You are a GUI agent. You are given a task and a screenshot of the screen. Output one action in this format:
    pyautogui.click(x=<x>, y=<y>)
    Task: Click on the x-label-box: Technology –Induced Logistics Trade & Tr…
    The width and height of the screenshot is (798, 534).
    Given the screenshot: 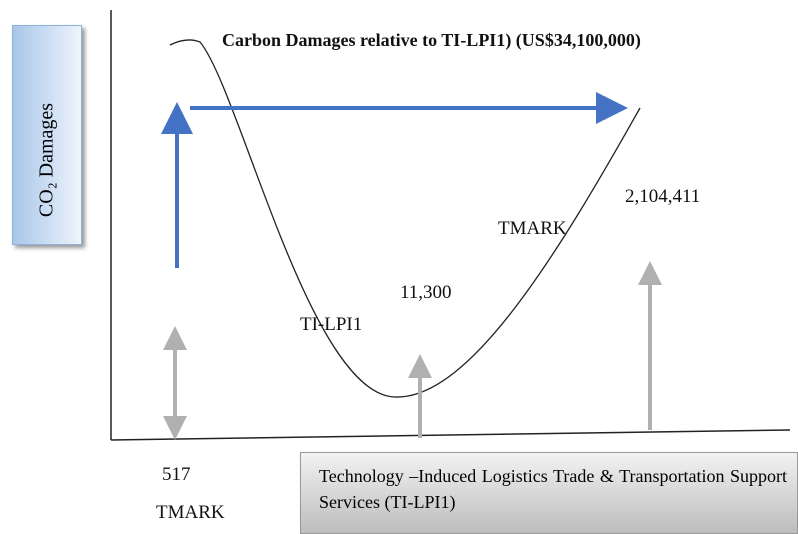 What is the action you would take?
    pyautogui.click(x=549, y=493)
    